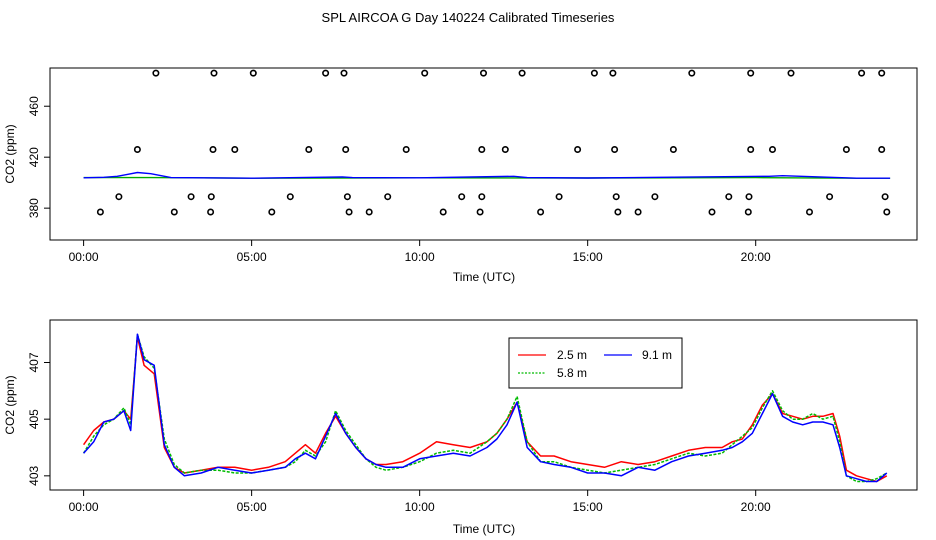 This screenshot has height=540, width=936. What do you see at coordinates (34, 476) in the screenshot?
I see `y-tick-label: 403` at bounding box center [34, 476].